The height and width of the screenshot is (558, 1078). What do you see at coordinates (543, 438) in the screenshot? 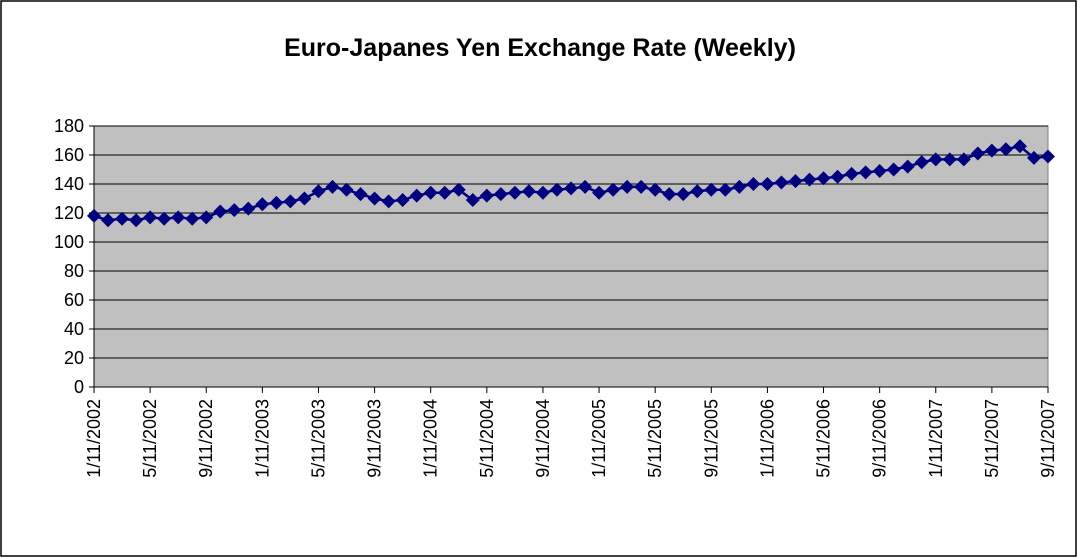
I see `x-tick-label: 9/11/2004` at bounding box center [543, 438].